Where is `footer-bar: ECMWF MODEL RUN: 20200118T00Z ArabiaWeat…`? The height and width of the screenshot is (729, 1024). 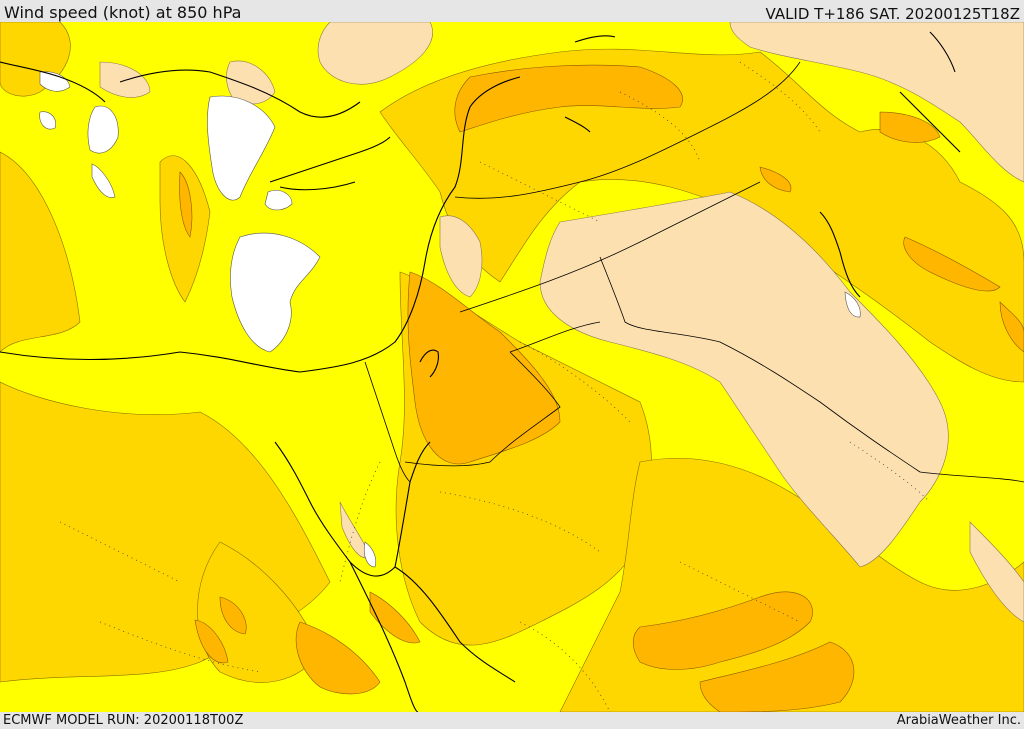 footer-bar: ECMWF MODEL RUN: 20200118T00Z ArabiaWeat… is located at coordinates (512, 720).